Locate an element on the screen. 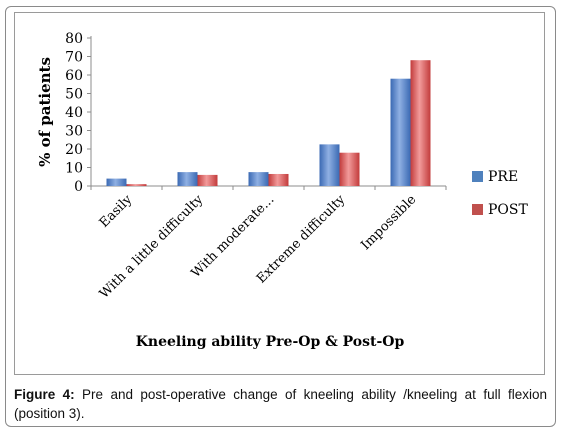 This screenshot has height=434, width=562. x-category-label: Impossible is located at coordinates (388, 222).